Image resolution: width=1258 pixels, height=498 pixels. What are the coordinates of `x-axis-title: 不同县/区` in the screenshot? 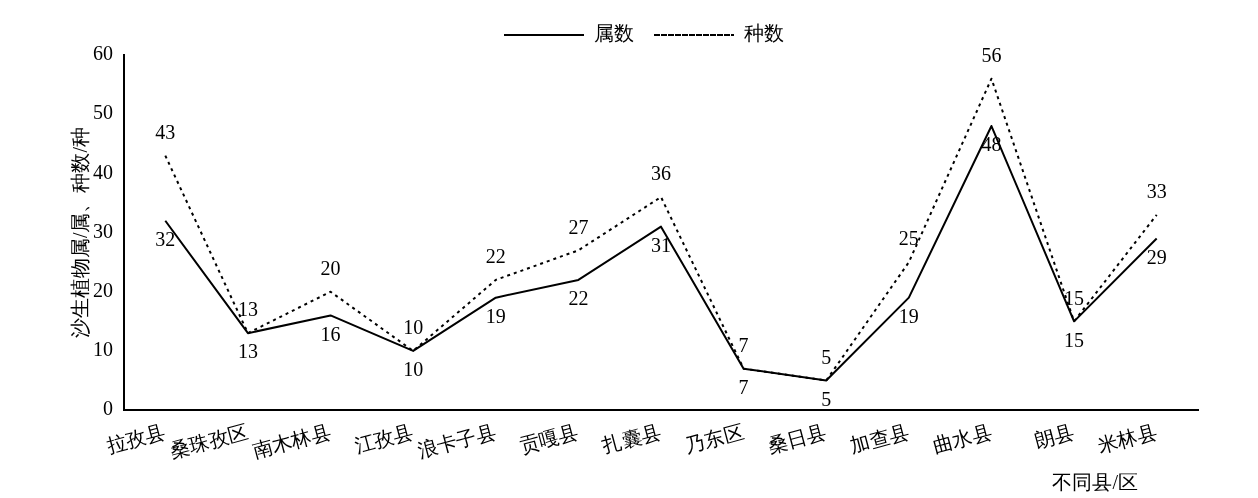 It's located at (1095, 482).